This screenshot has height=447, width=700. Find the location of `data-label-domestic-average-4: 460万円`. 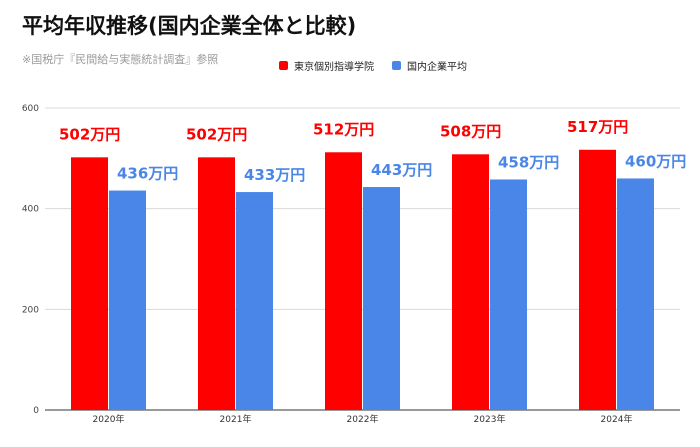

data-label-domestic-average-4: 460万円 is located at coordinates (655, 161).